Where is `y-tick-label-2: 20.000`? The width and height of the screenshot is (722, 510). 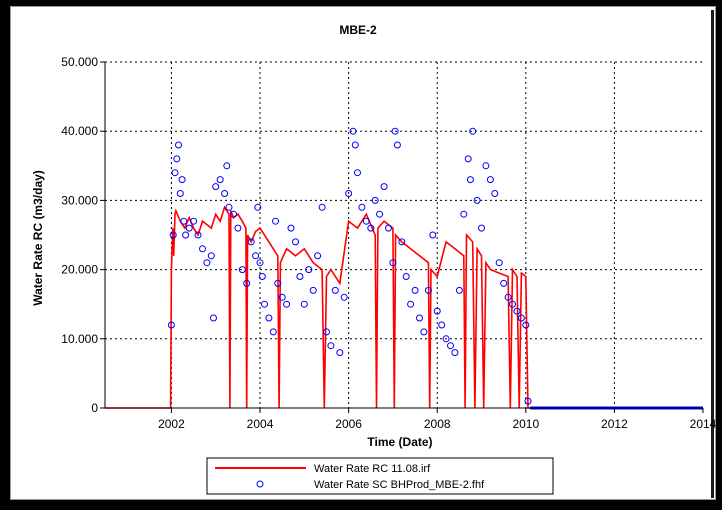
y-tick-label-2: 20.000 is located at coordinates (79, 270).